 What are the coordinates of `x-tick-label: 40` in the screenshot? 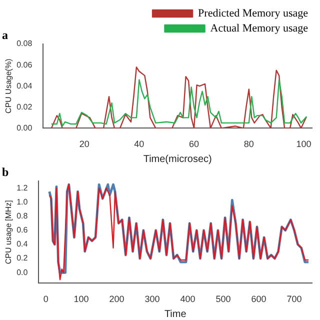 It's located at (139, 144).